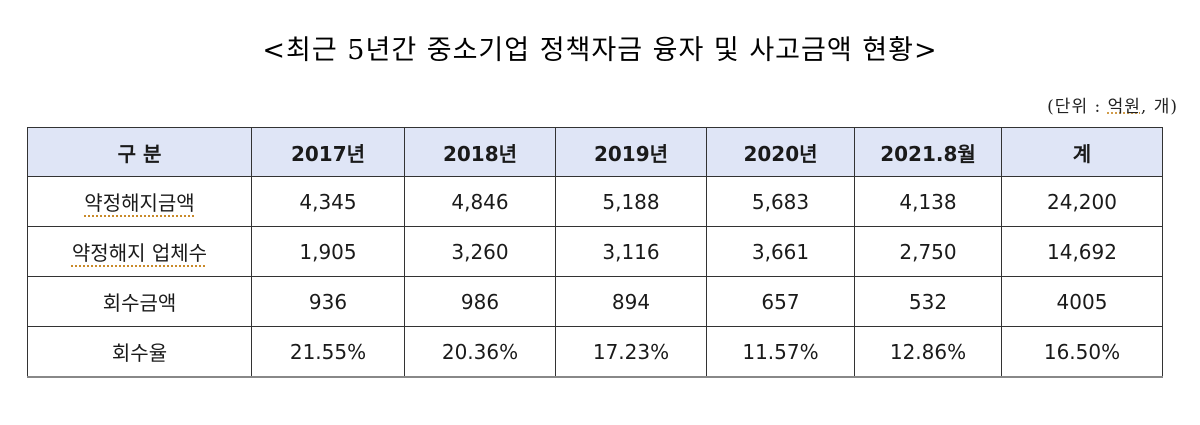 The image size is (1200, 425). What do you see at coordinates (780, 152) in the screenshot?
I see `header-2020: 2020년` at bounding box center [780, 152].